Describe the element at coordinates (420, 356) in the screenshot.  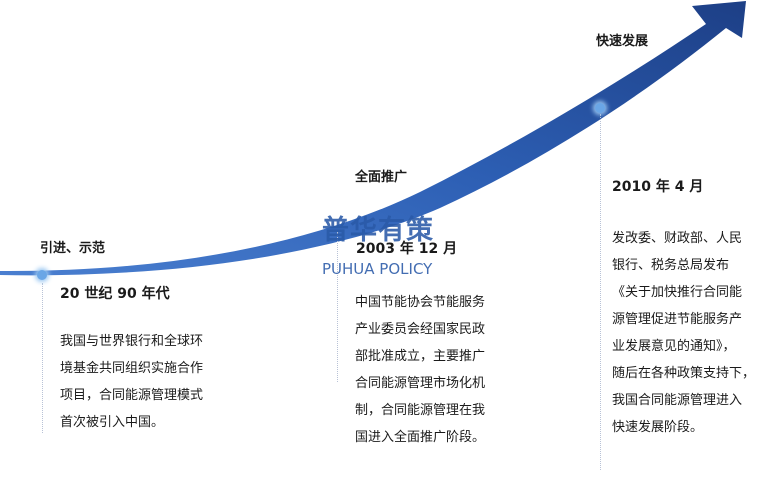
I see `text-line: 部批准成立，主要推广` at that location.